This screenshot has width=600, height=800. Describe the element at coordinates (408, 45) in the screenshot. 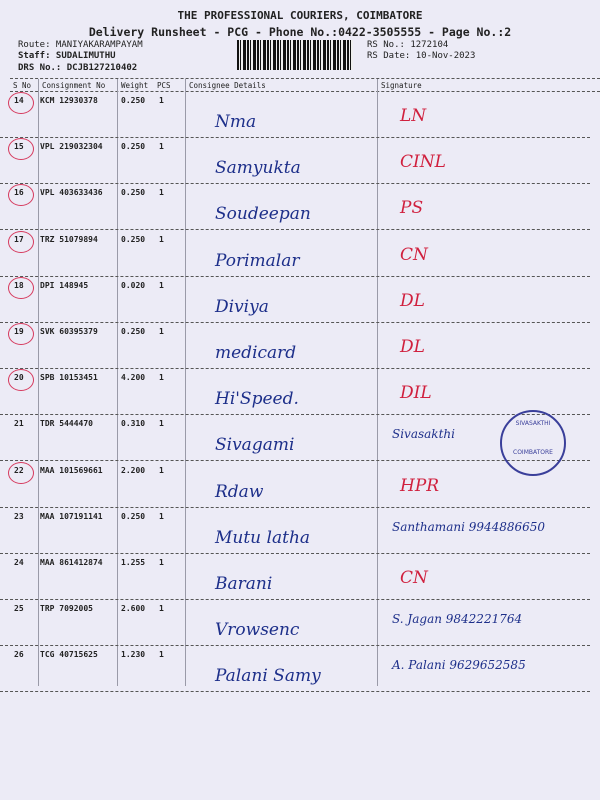

I see `rs-no: RS No.: 1272104` at that location.